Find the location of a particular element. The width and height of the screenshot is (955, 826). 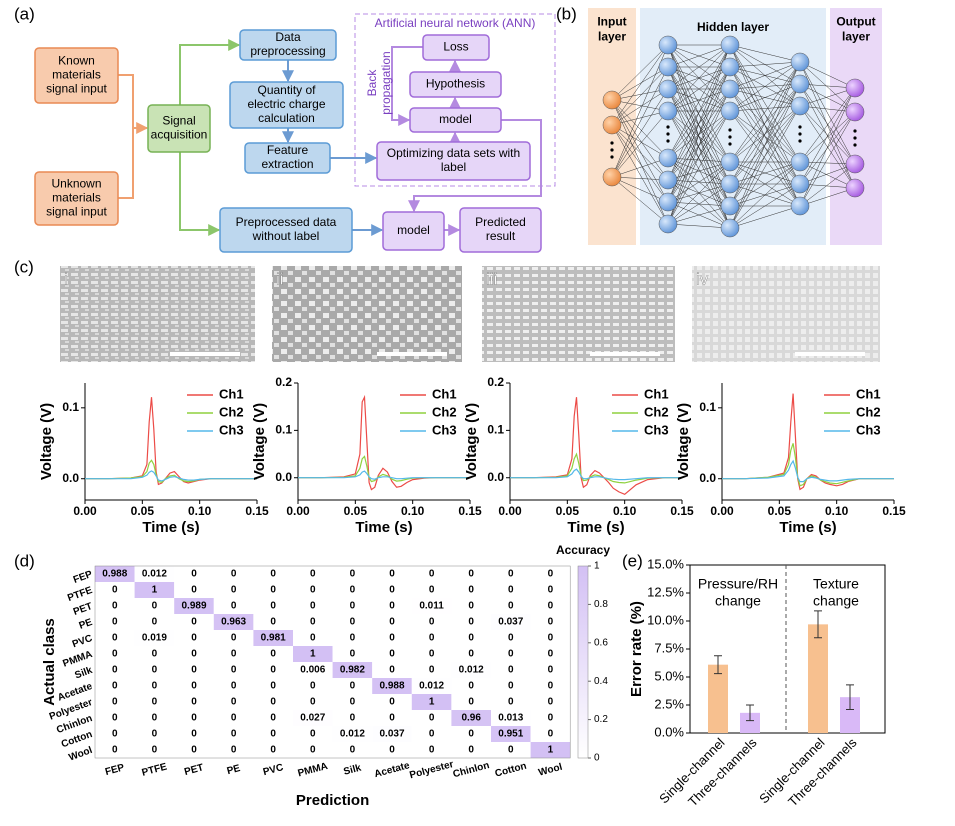

y-axis-label: Actual class is located at coordinates (49, 662).